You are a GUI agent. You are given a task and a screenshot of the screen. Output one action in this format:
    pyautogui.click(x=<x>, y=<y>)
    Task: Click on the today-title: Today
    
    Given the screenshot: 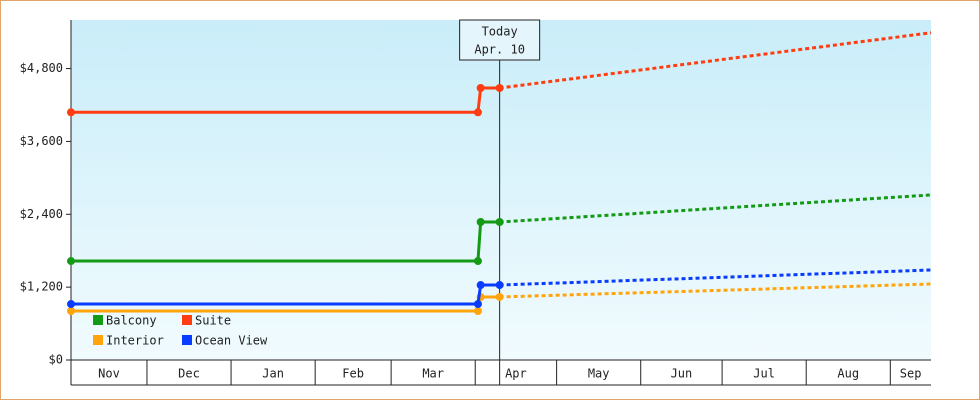 What is the action you would take?
    pyautogui.click(x=500, y=32)
    